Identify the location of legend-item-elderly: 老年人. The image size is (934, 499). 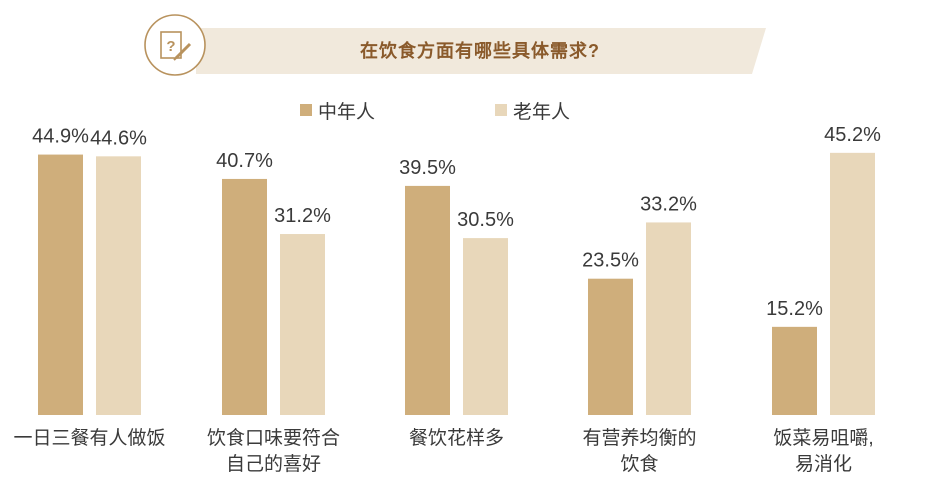
(532, 110).